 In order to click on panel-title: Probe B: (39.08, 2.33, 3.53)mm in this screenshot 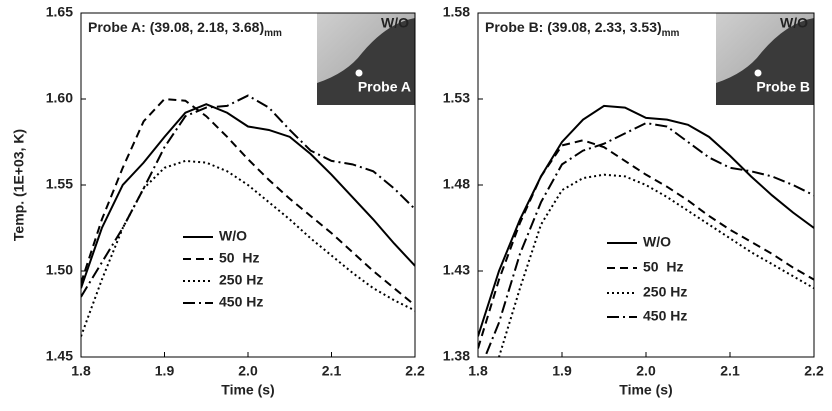, I will do `click(582, 29)`.